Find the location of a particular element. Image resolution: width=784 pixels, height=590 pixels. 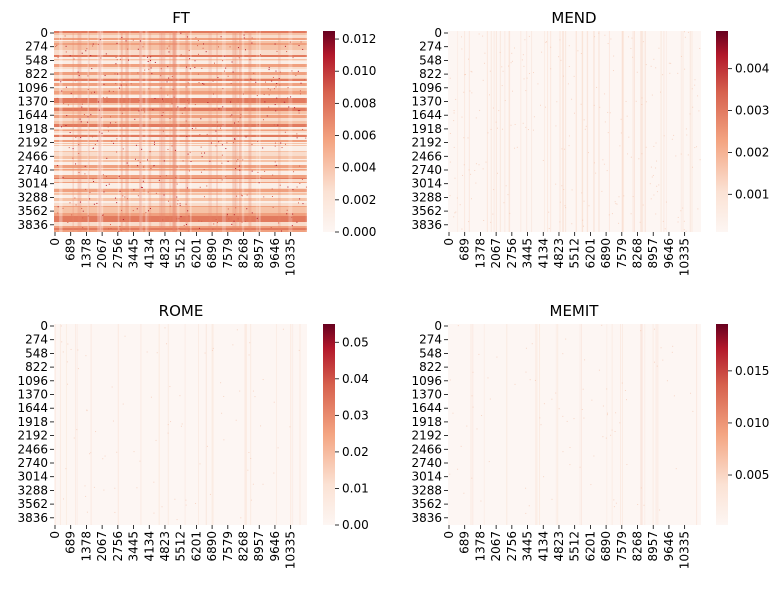

y-tick-label: 548 is located at coordinates (36, 353).